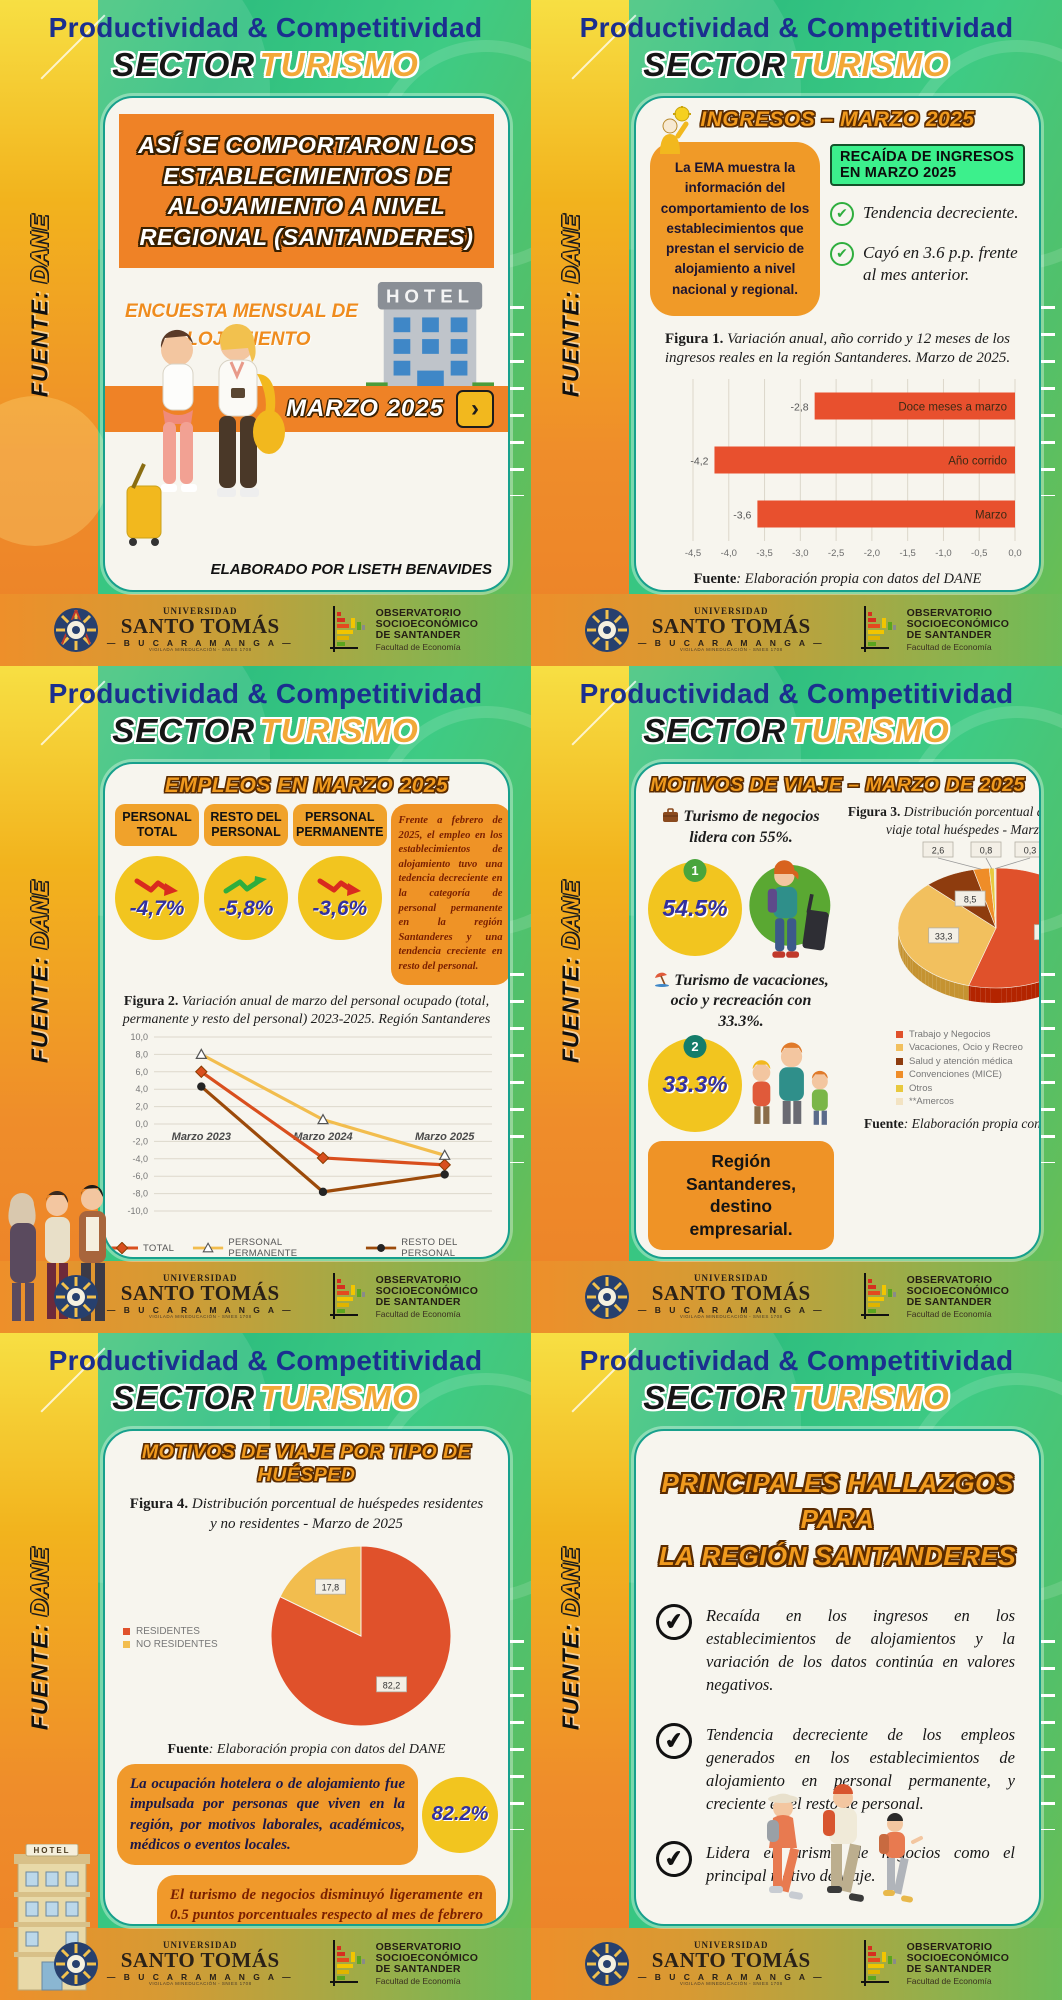  I want to click on stat-circle: -3,6%, so click(339, 898).